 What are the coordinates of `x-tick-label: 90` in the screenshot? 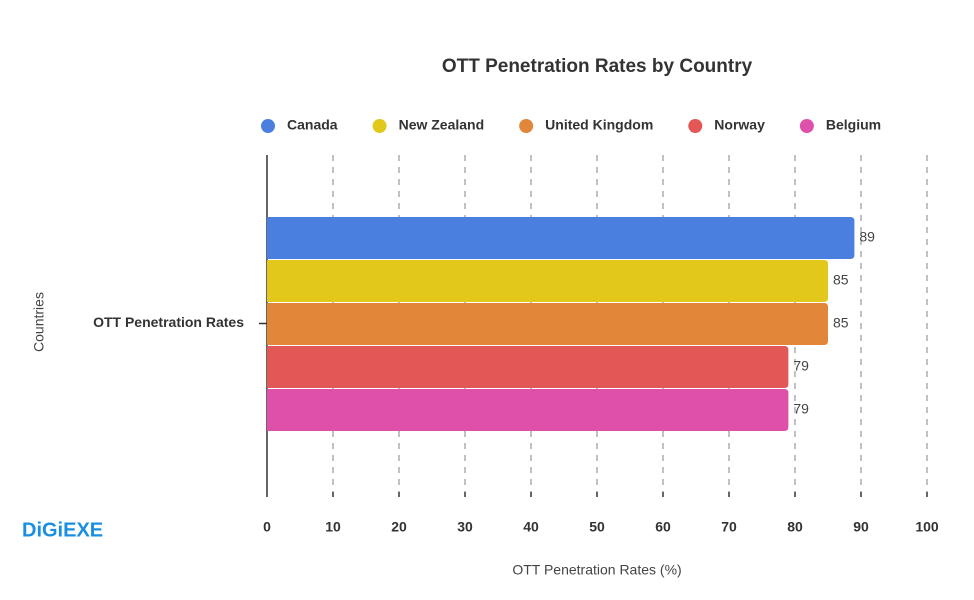 It's located at (861, 527).